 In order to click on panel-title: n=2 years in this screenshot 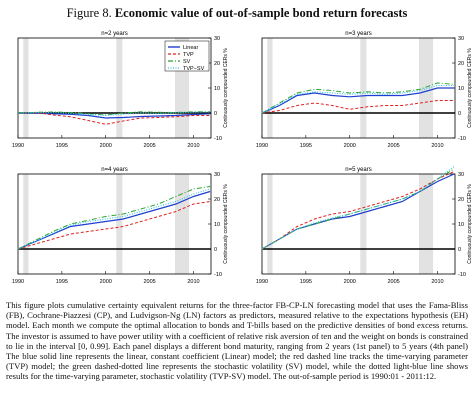, I will do `click(114, 34)`.